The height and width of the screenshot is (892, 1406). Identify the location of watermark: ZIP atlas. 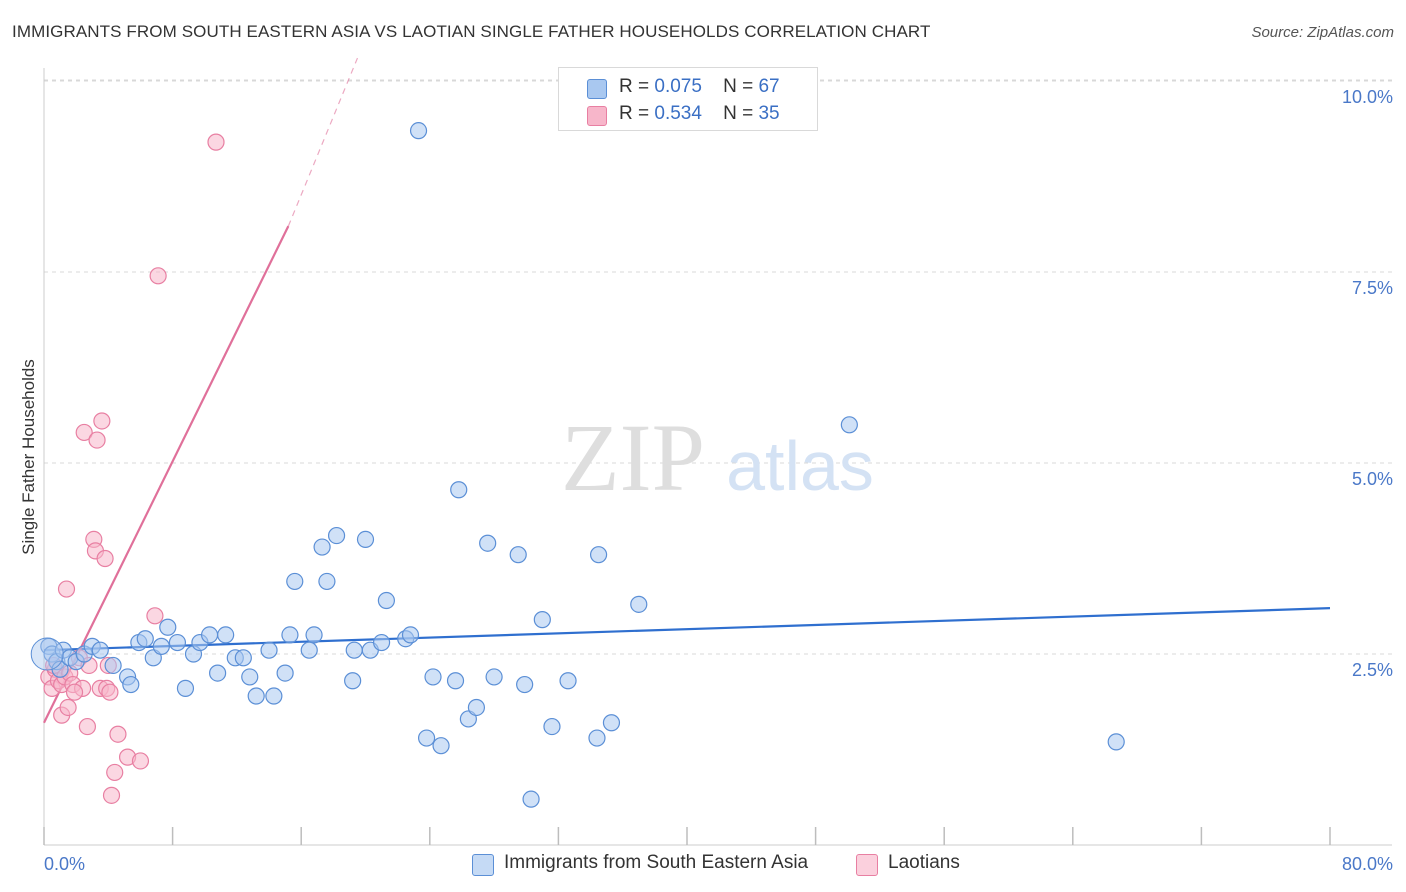
(717, 457).